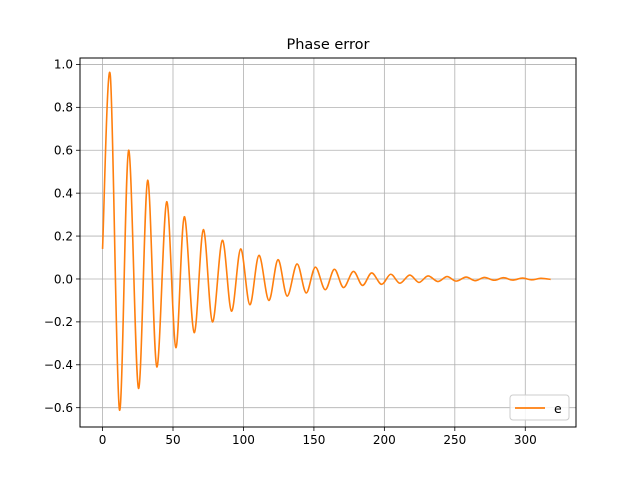 Image resolution: width=640 pixels, height=480 pixels. Describe the element at coordinates (58, 322) in the screenshot. I see `y-tick-label: −0.2` at that location.